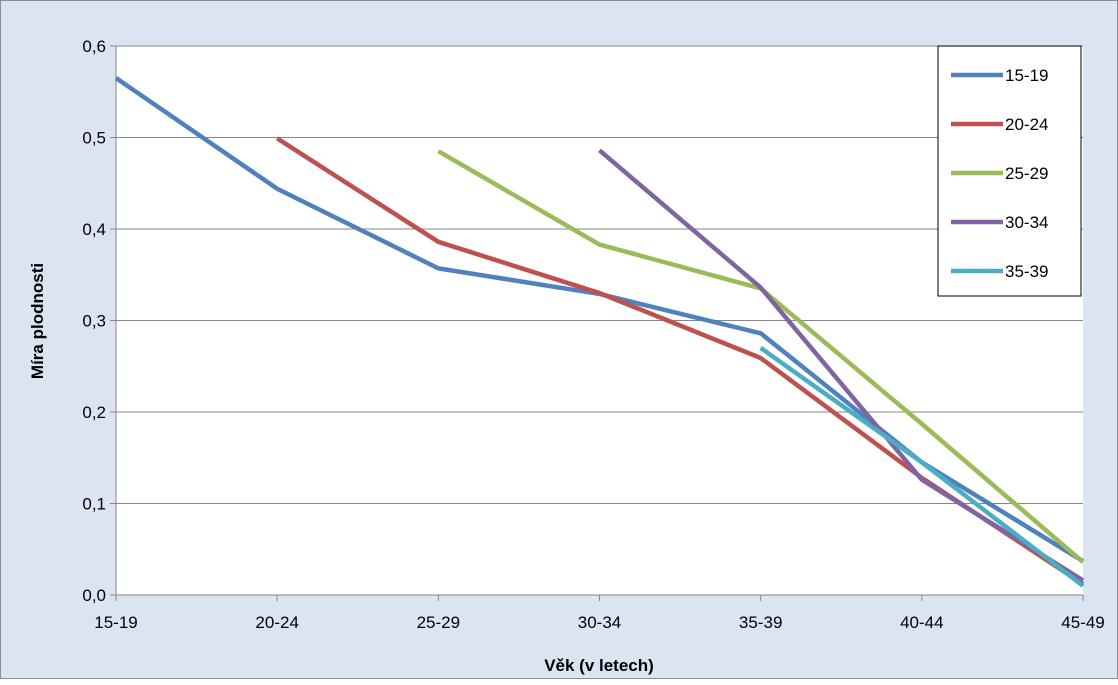 The width and height of the screenshot is (1118, 685). Describe the element at coordinates (599, 665) in the screenshot. I see `x-axis-title: Věk (v letech)` at that location.